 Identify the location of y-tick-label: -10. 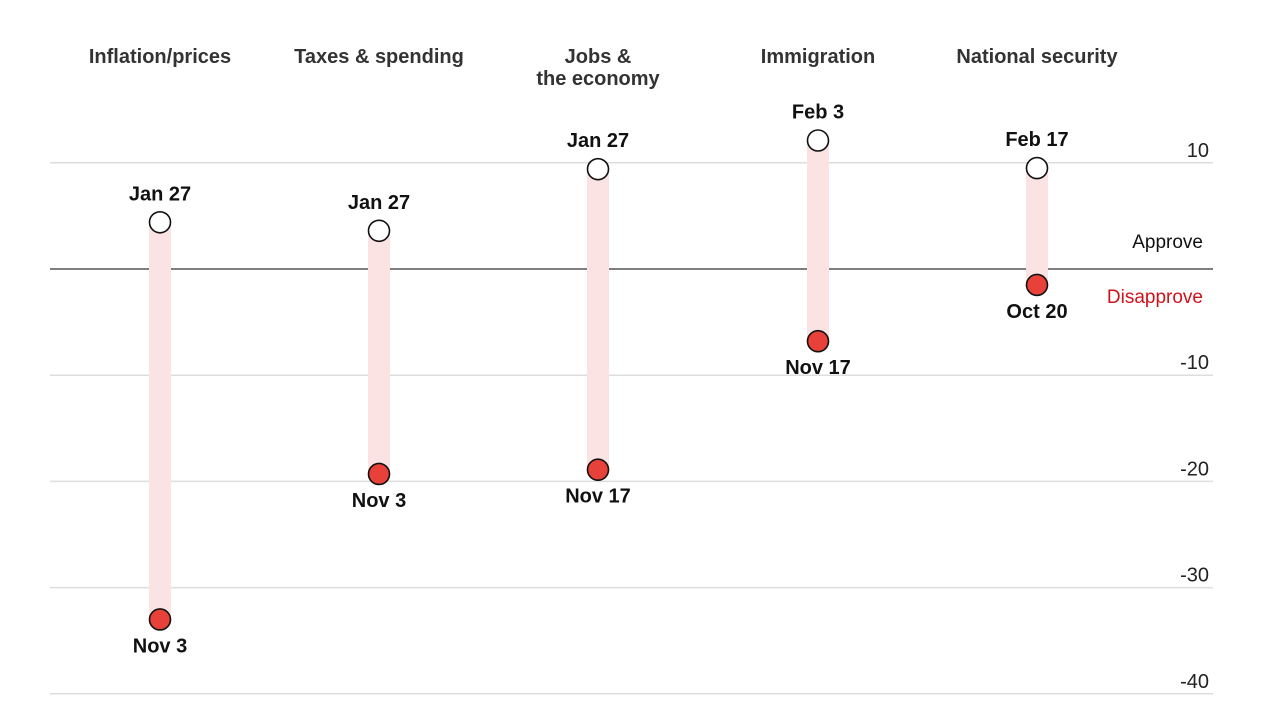
(1194, 363).